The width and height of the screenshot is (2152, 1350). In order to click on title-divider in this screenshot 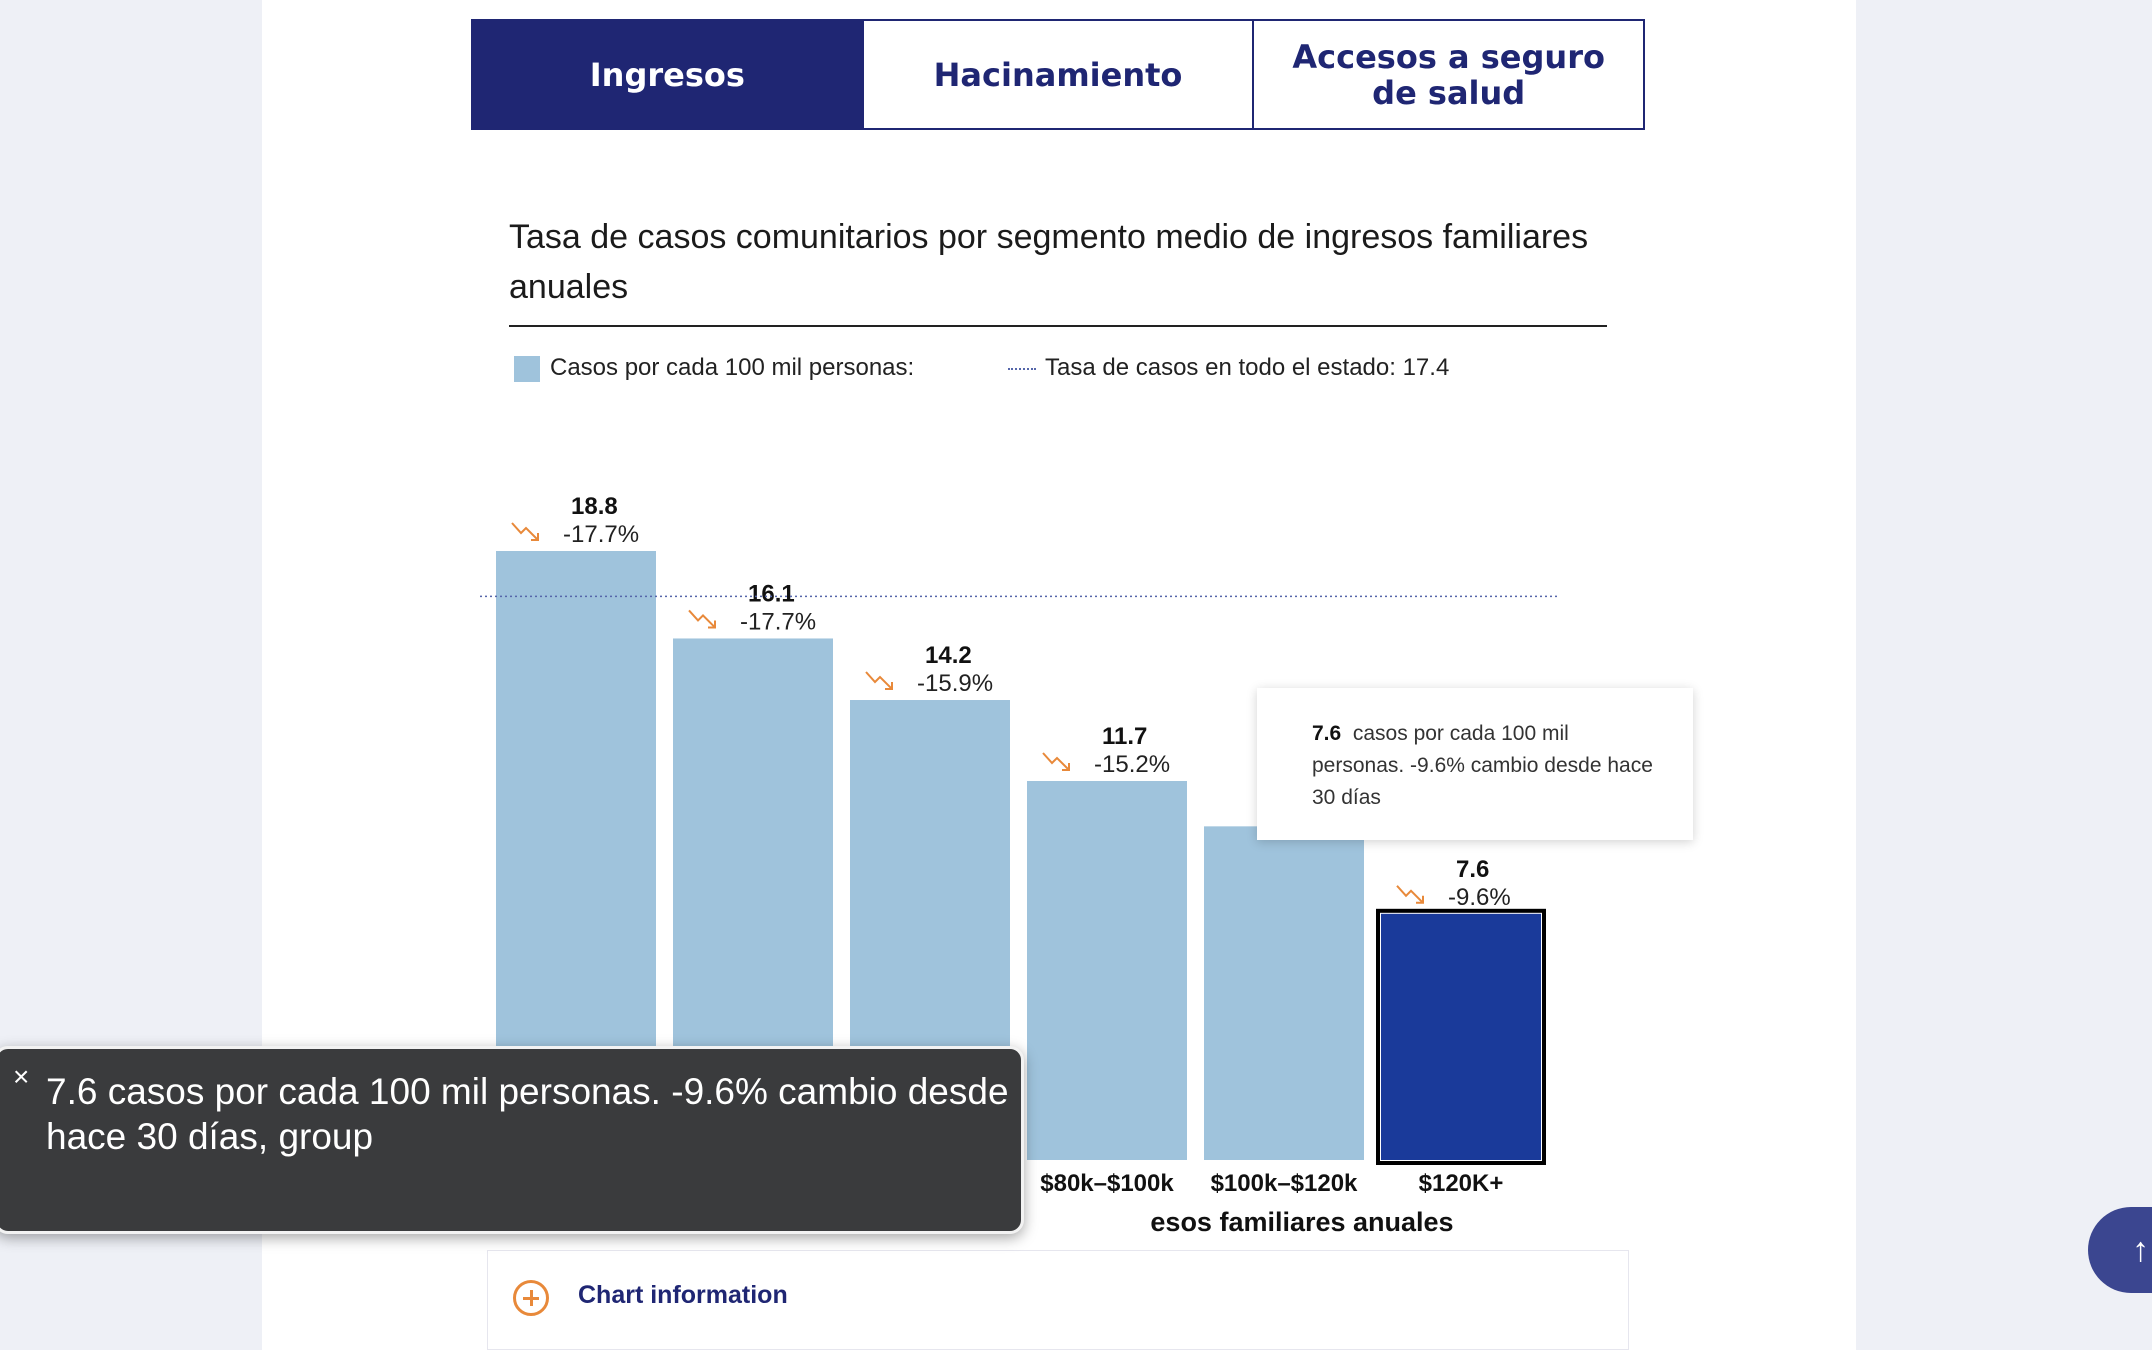, I will do `click(1058, 326)`.